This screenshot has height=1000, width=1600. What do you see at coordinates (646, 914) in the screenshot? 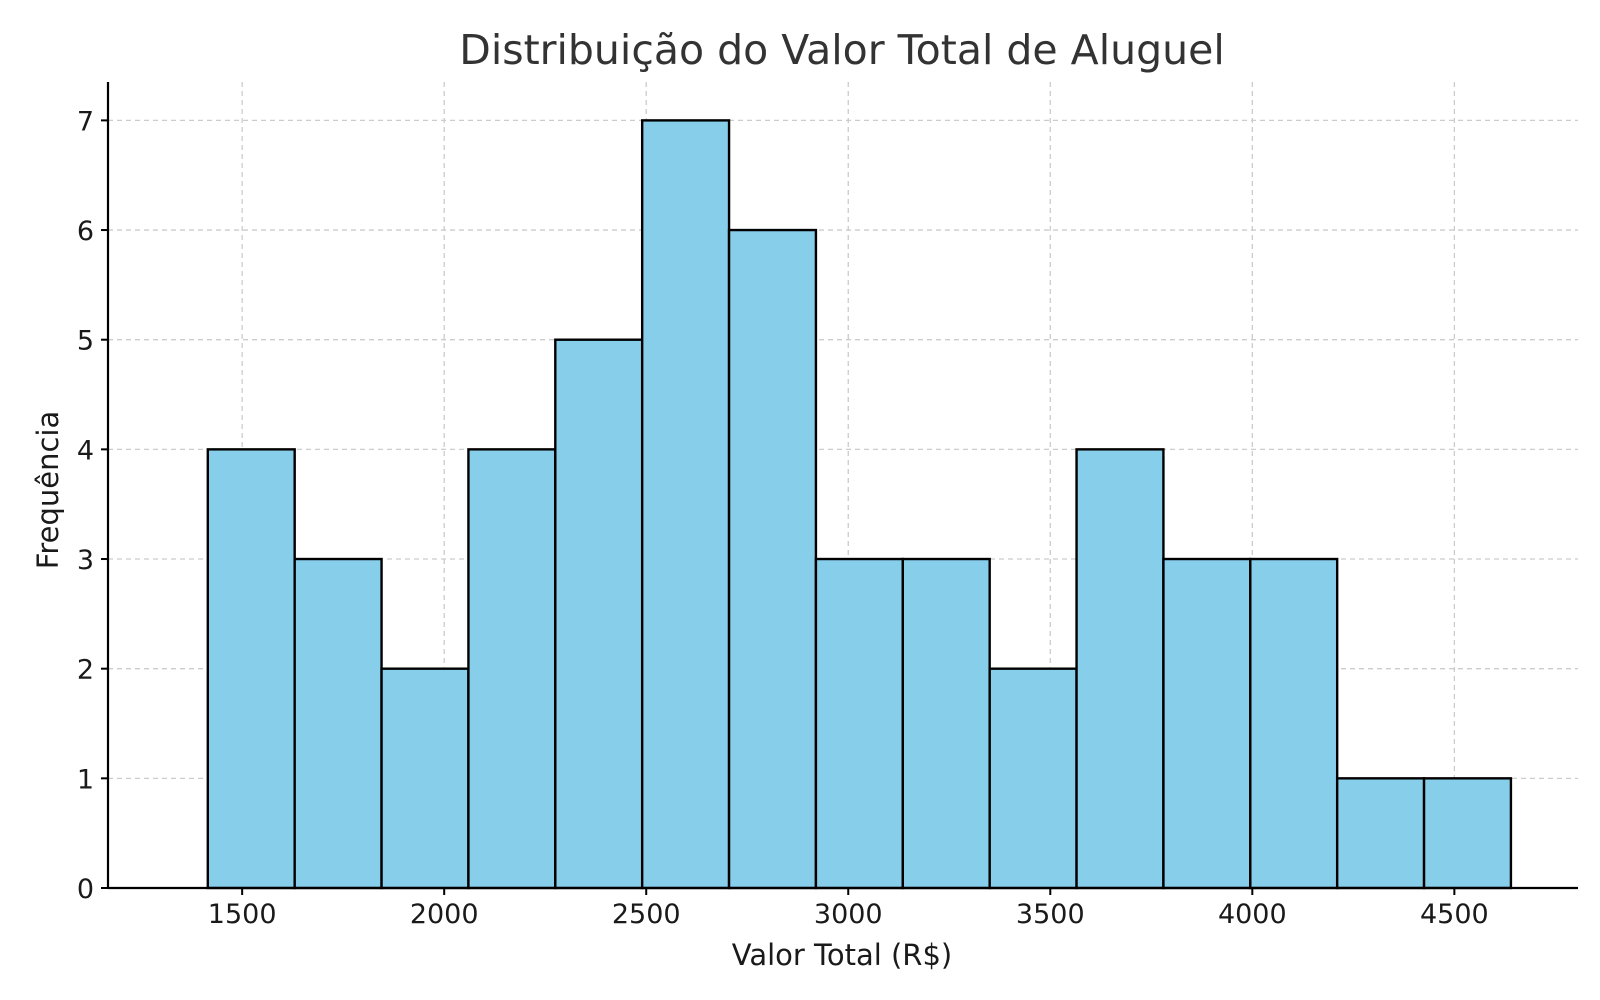
I see `x-tick-label: 2500` at bounding box center [646, 914].